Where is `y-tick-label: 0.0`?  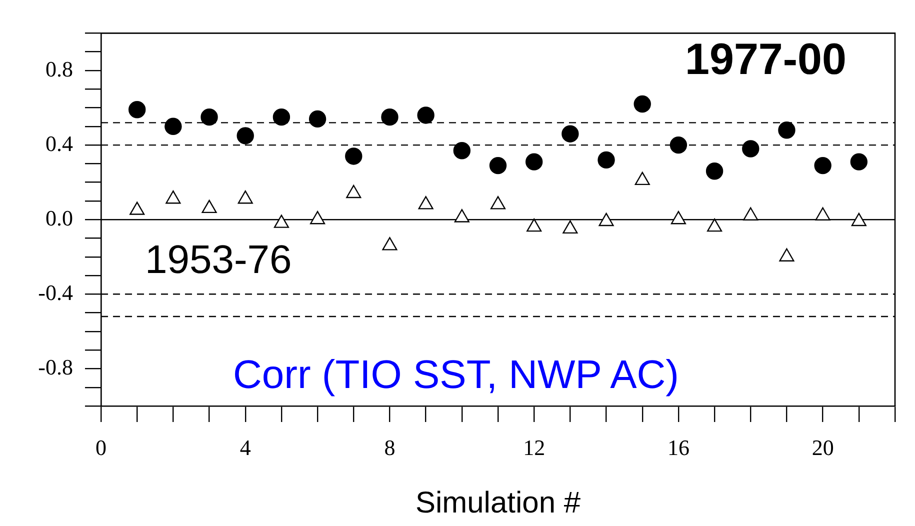 y-tick-label: 0.0 is located at coordinates (59, 217).